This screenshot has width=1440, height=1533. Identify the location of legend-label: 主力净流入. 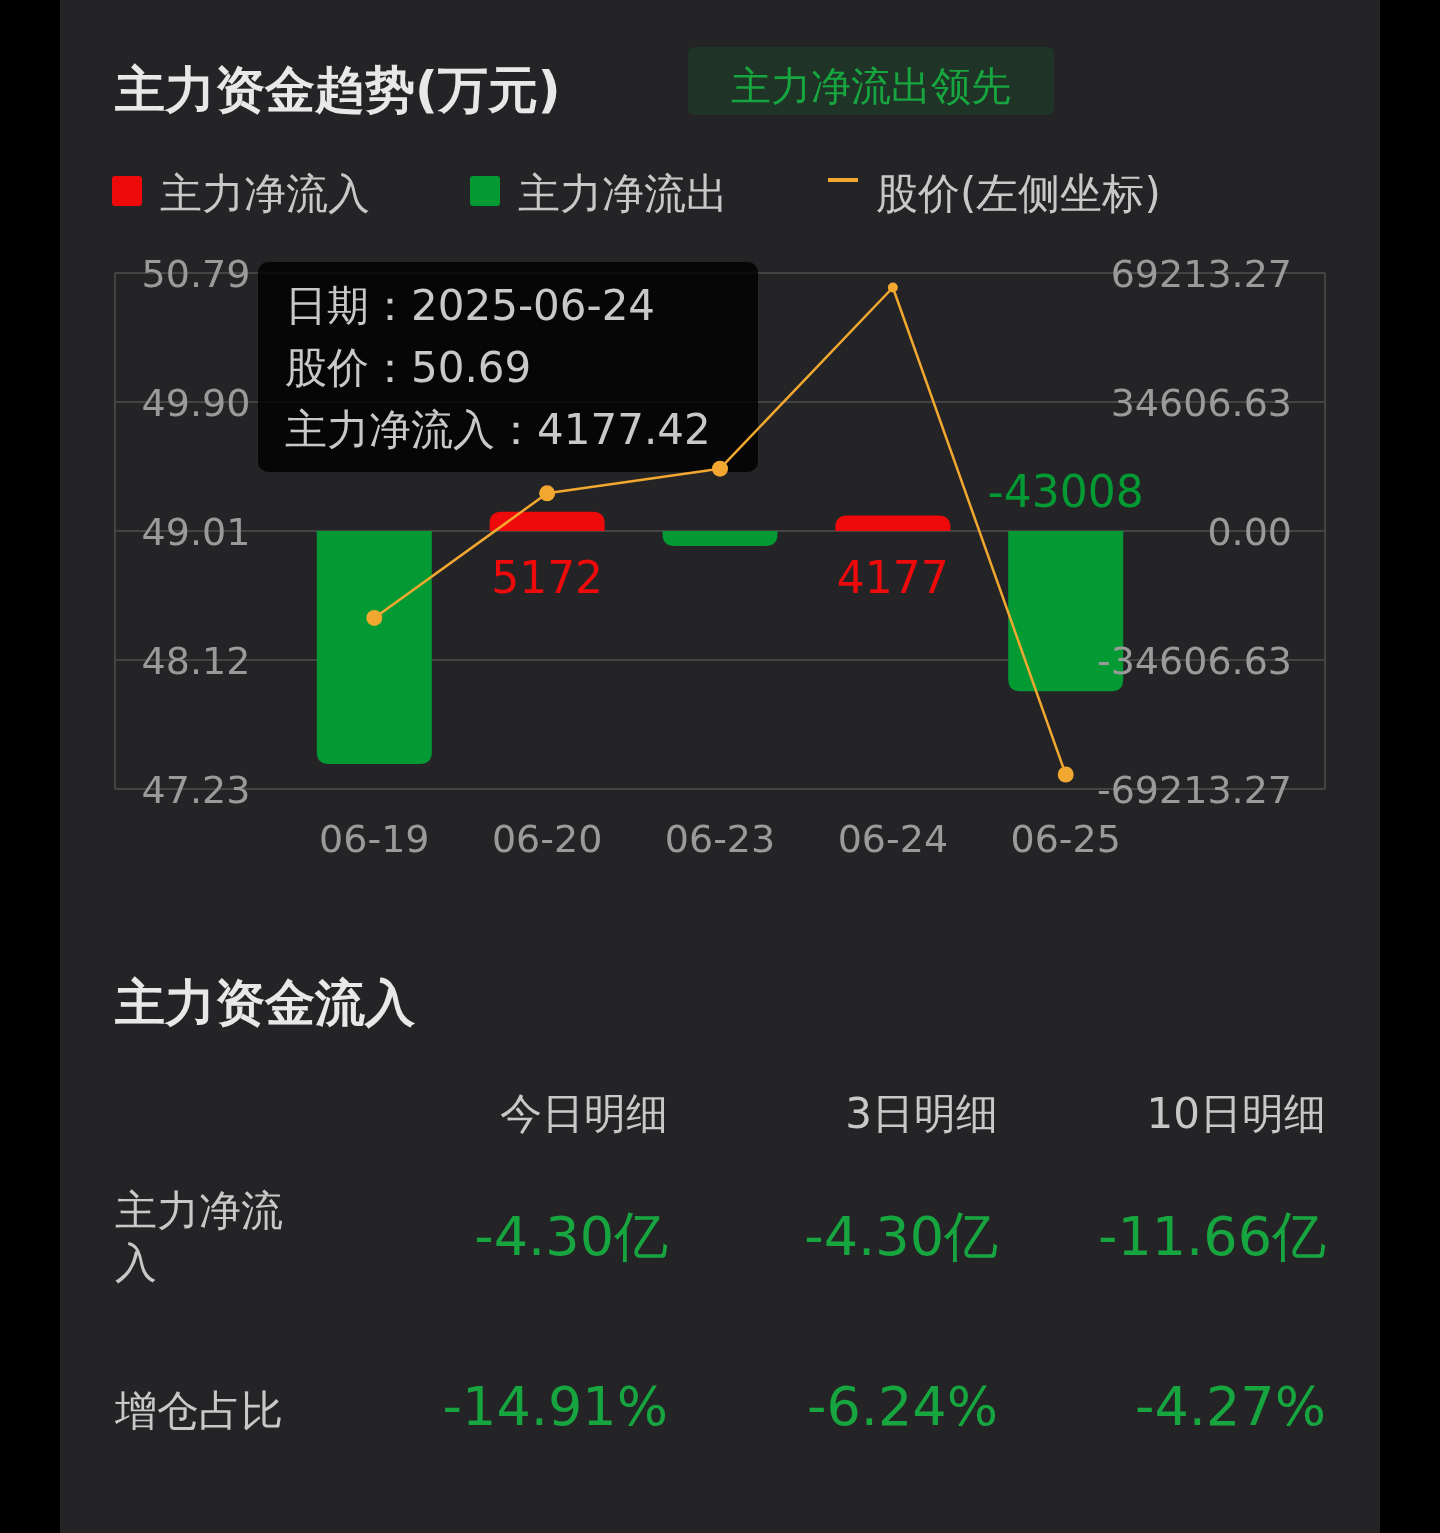
(265, 193).